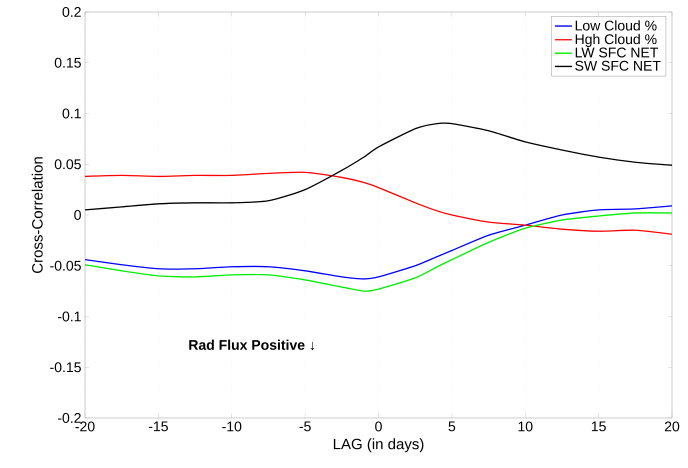 Image resolution: width=688 pixels, height=468 pixels. I want to click on x-axis-title: LAG (in days), so click(379, 445).